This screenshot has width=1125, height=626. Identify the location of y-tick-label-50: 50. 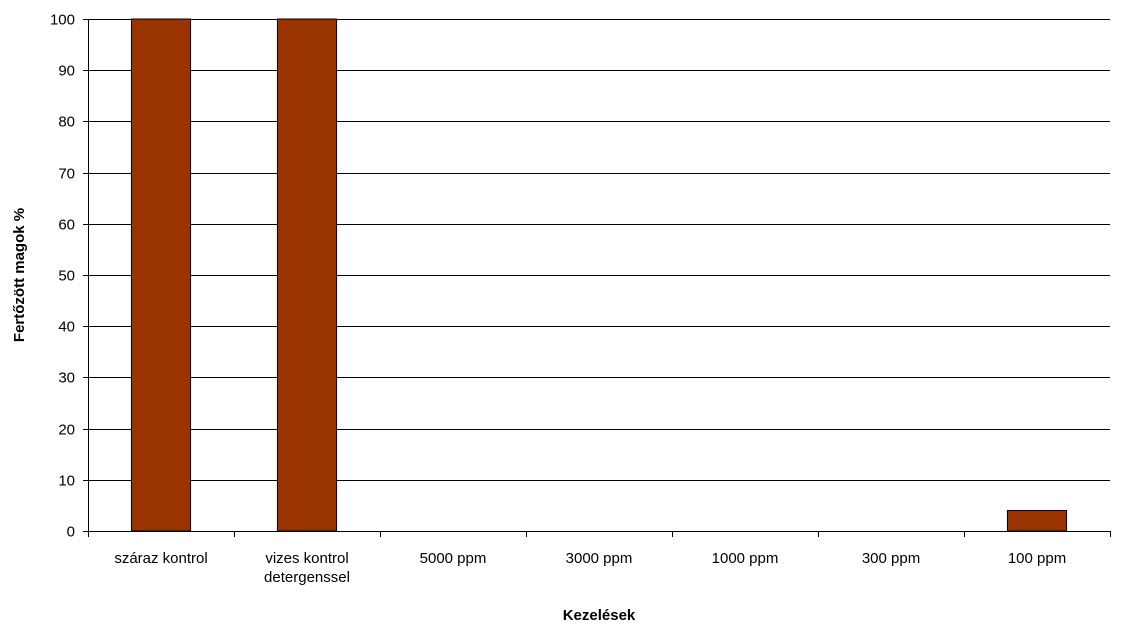
(66, 276).